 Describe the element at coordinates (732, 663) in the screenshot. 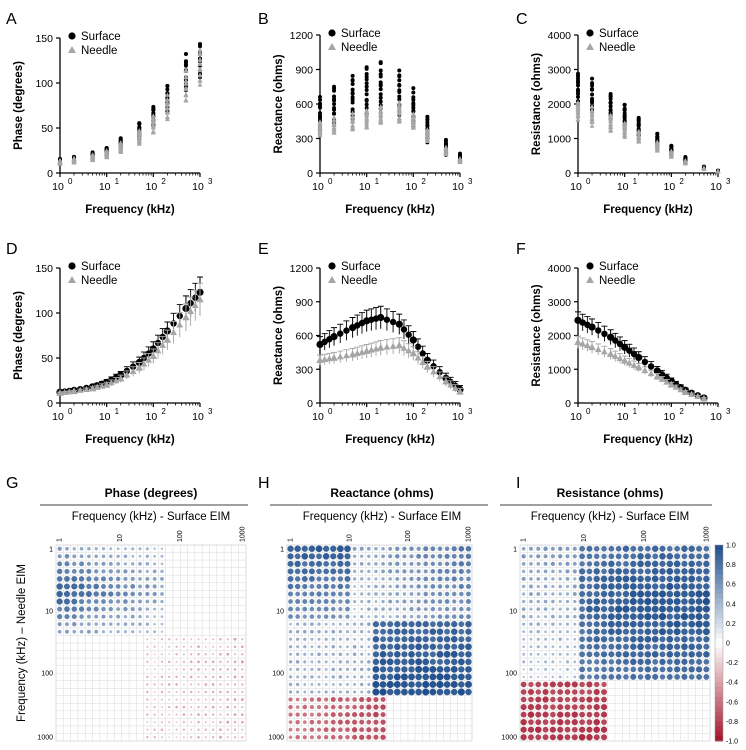

I see `colorbar-tick: -0.2` at that location.